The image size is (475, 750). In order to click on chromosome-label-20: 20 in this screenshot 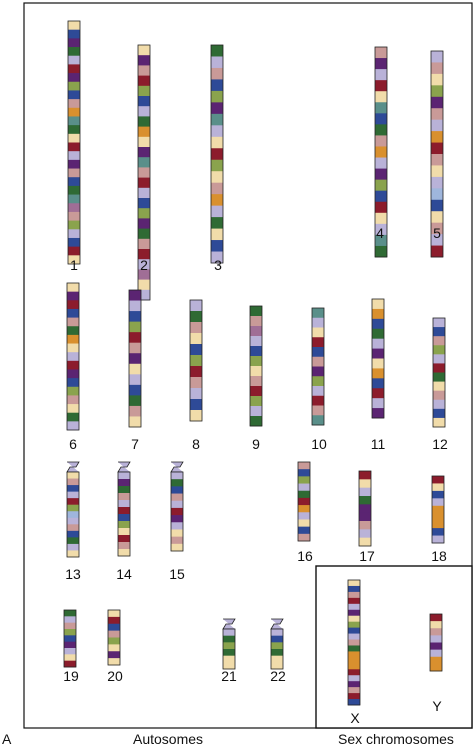, I will do `click(115, 676)`.